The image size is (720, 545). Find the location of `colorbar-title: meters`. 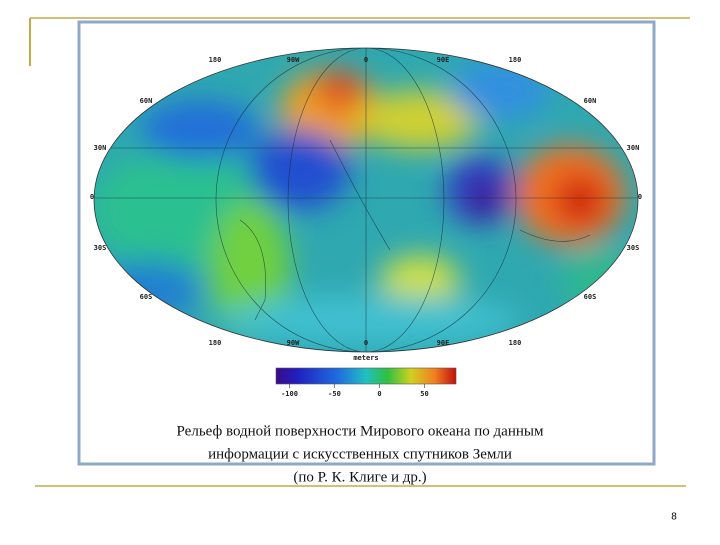

colorbar-title: meters is located at coordinates (365, 358).